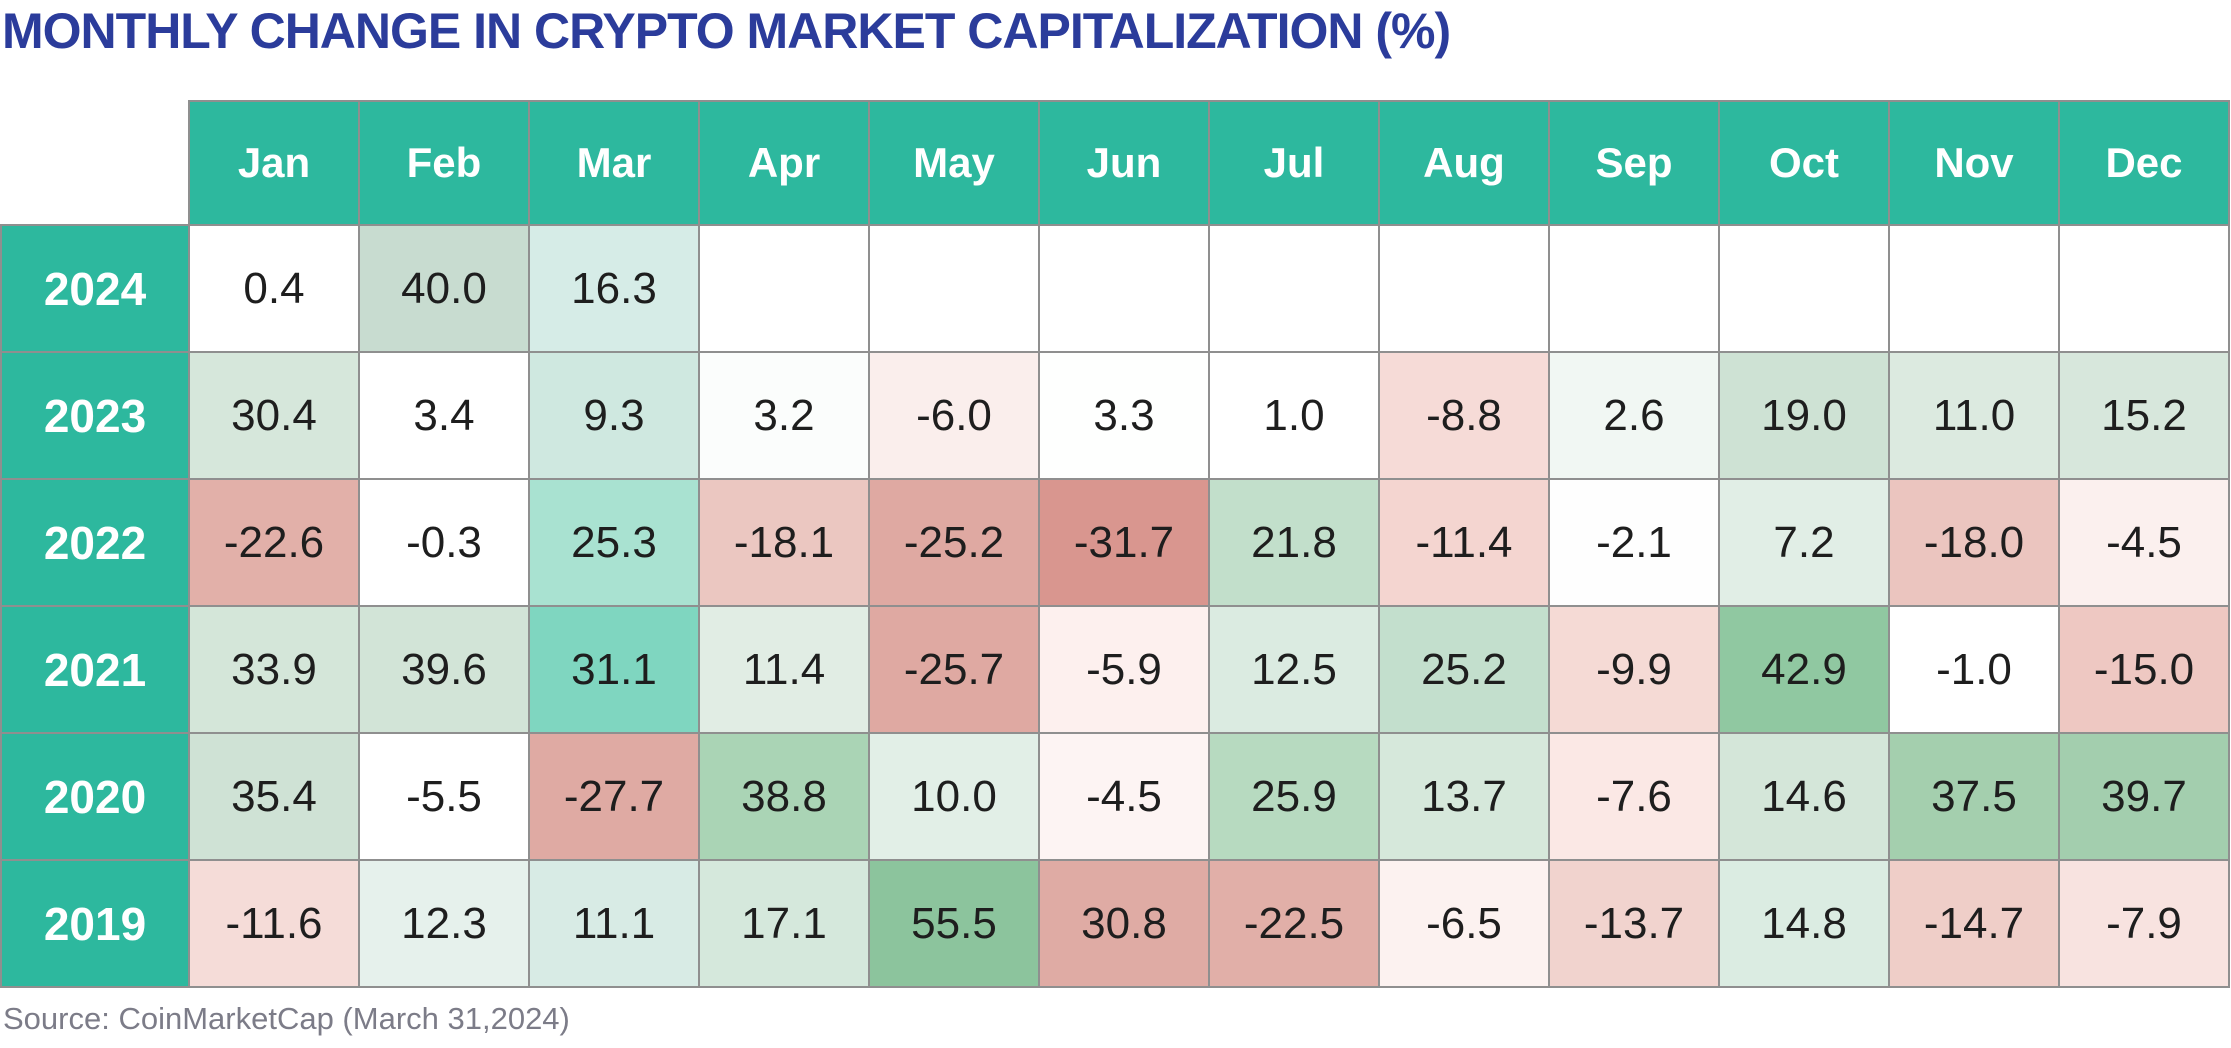 The width and height of the screenshot is (2231, 1048). Describe the element at coordinates (1634, 163) in the screenshot. I see `month-header-sep: Sep` at that location.